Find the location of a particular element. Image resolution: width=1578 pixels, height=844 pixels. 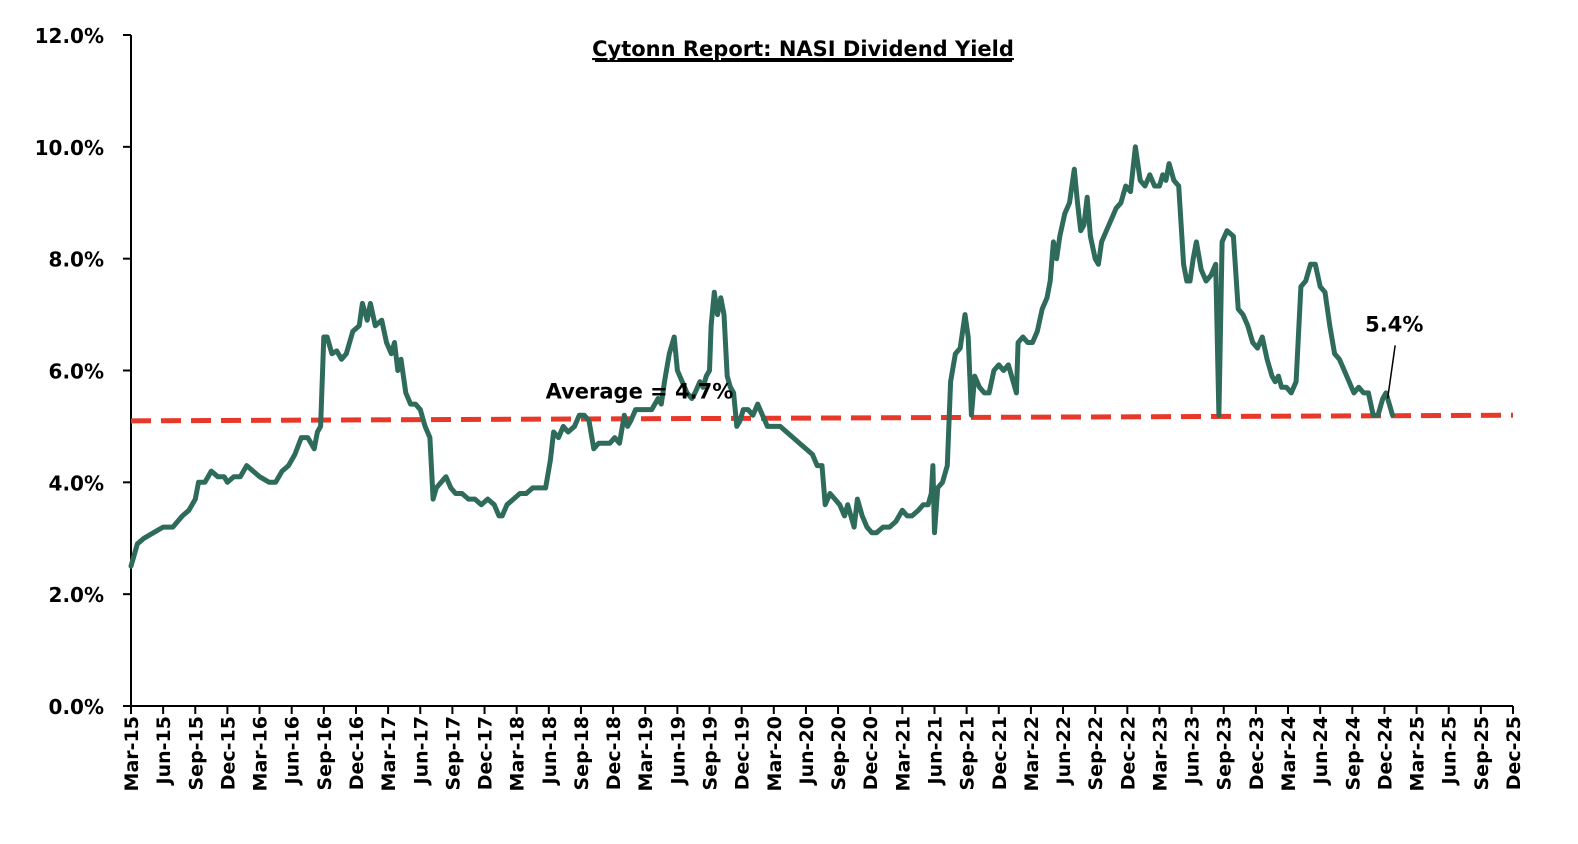

y-tick-label: 8.0% is located at coordinates (76, 260).